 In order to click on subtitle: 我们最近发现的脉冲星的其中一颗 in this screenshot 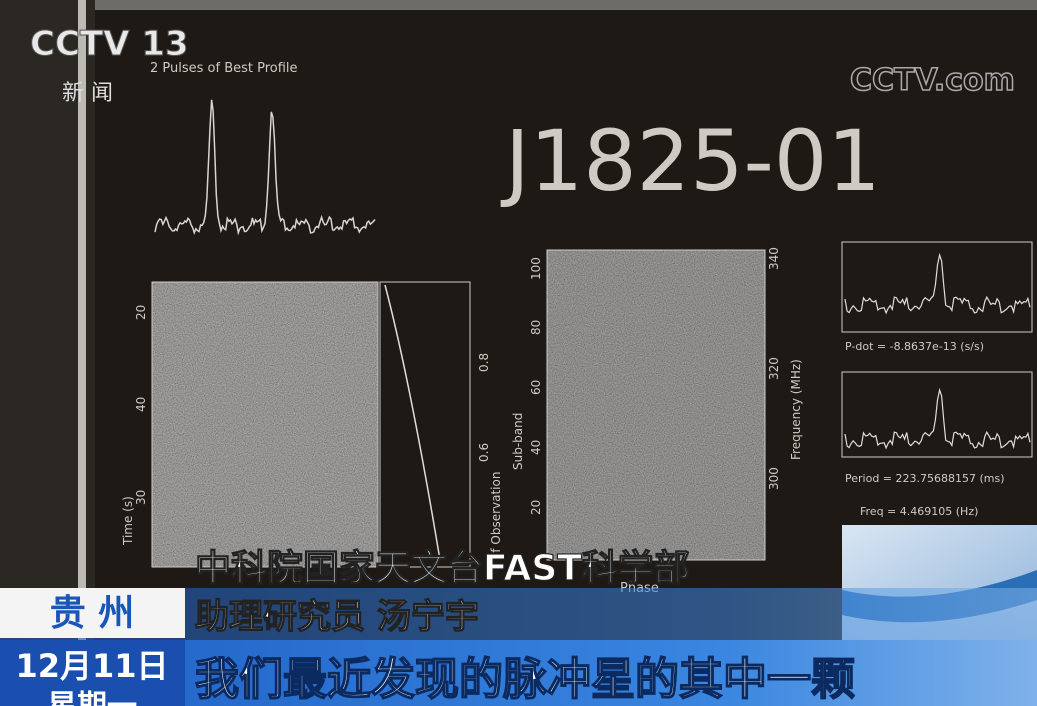, I will do `click(525, 679)`.